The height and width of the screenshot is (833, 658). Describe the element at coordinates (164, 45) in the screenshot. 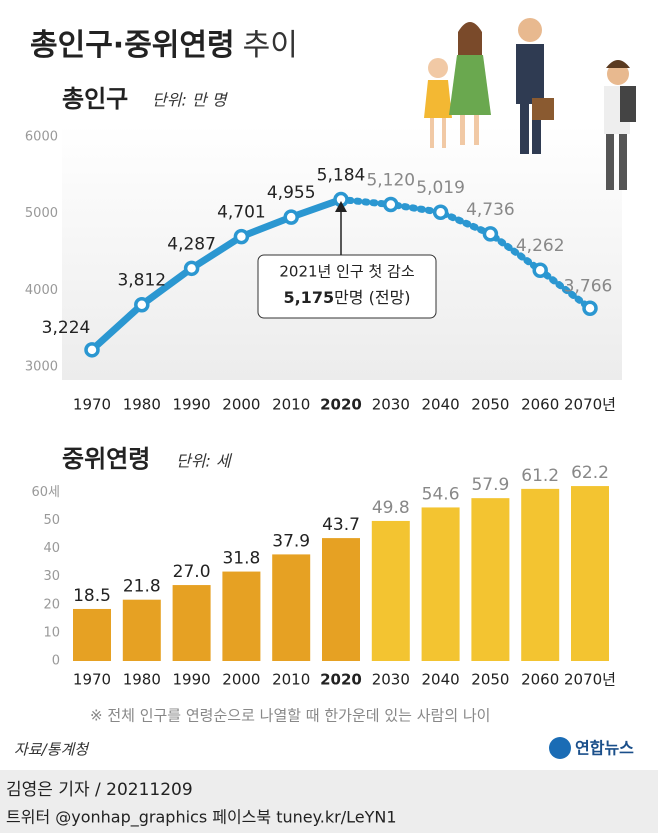

I see `title: 총인구·중위연령 추이` at that location.